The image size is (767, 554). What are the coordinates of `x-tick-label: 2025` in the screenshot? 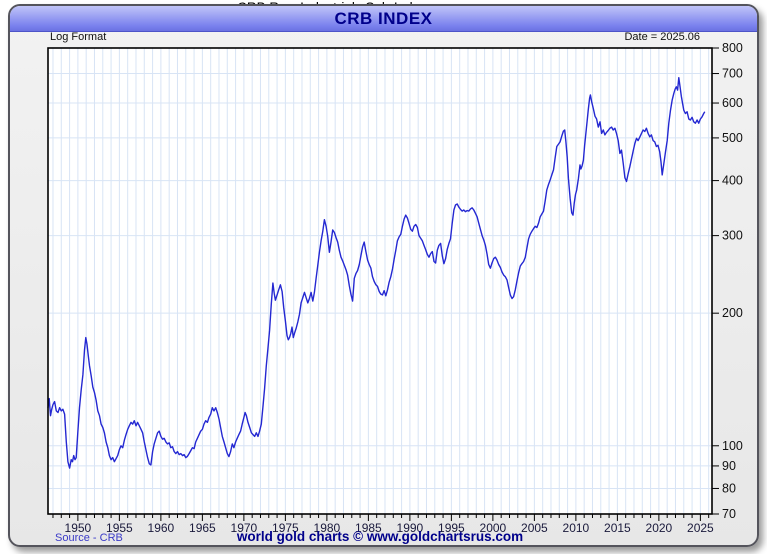 It's located at (700, 528).